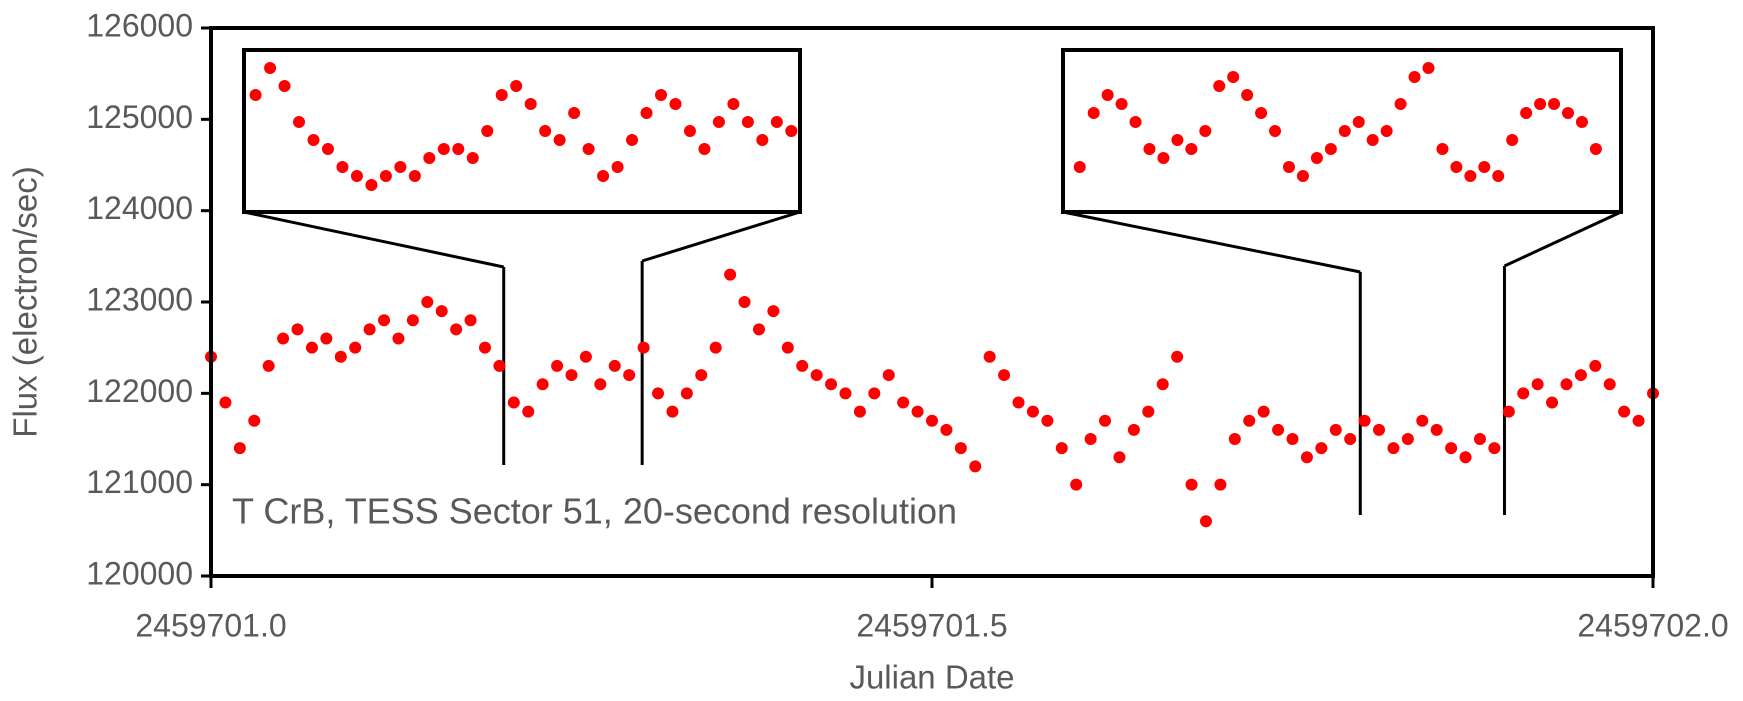 The image size is (1743, 701). I want to click on inset-frame, so click(1342, 131).